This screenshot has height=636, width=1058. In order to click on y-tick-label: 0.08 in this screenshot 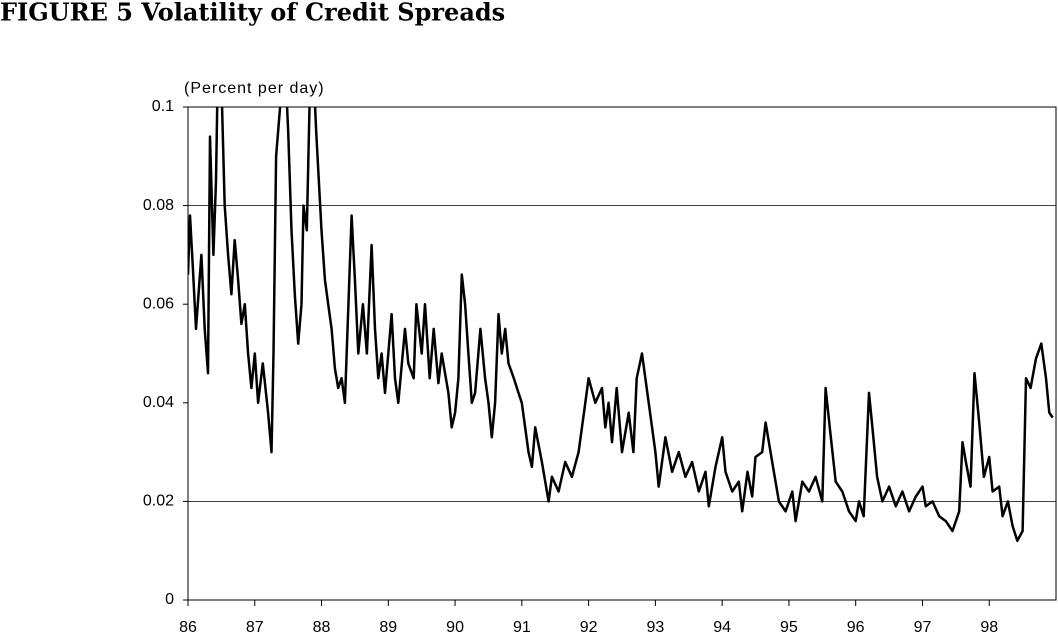, I will do `click(158, 205)`.